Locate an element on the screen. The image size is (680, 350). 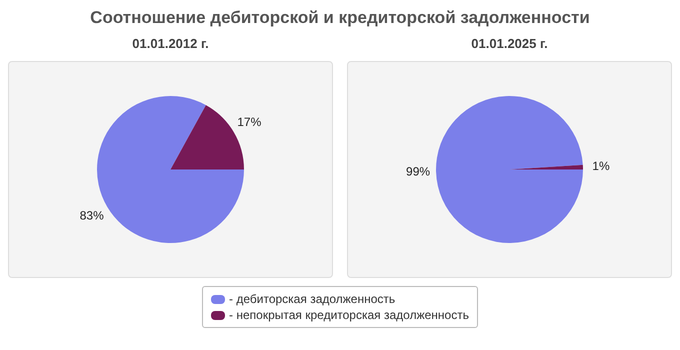
data-label: 99% is located at coordinates (418, 171).